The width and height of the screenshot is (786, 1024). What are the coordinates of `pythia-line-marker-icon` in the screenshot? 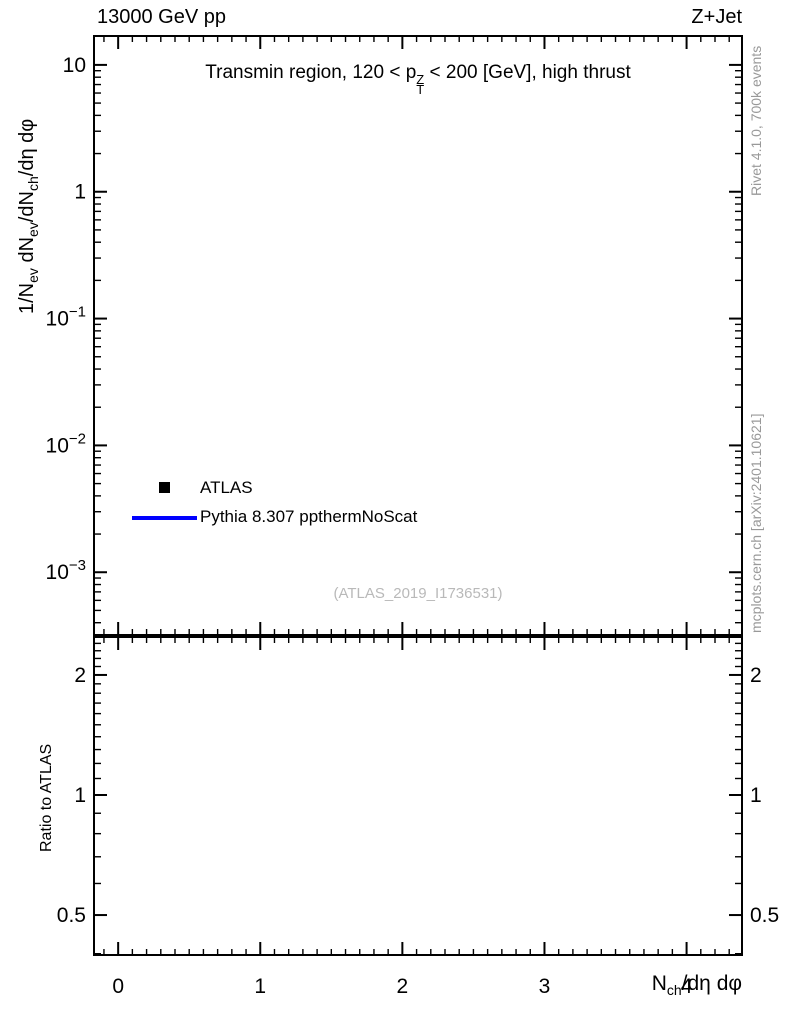 It's located at (164, 518).